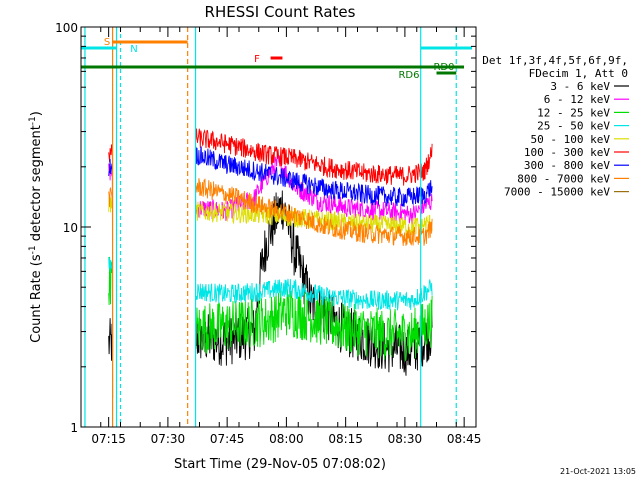 The width and height of the screenshot is (640, 480). What do you see at coordinates (580, 86) in the screenshot?
I see `legend-label-0: 3 - 6 keV` at bounding box center [580, 86].